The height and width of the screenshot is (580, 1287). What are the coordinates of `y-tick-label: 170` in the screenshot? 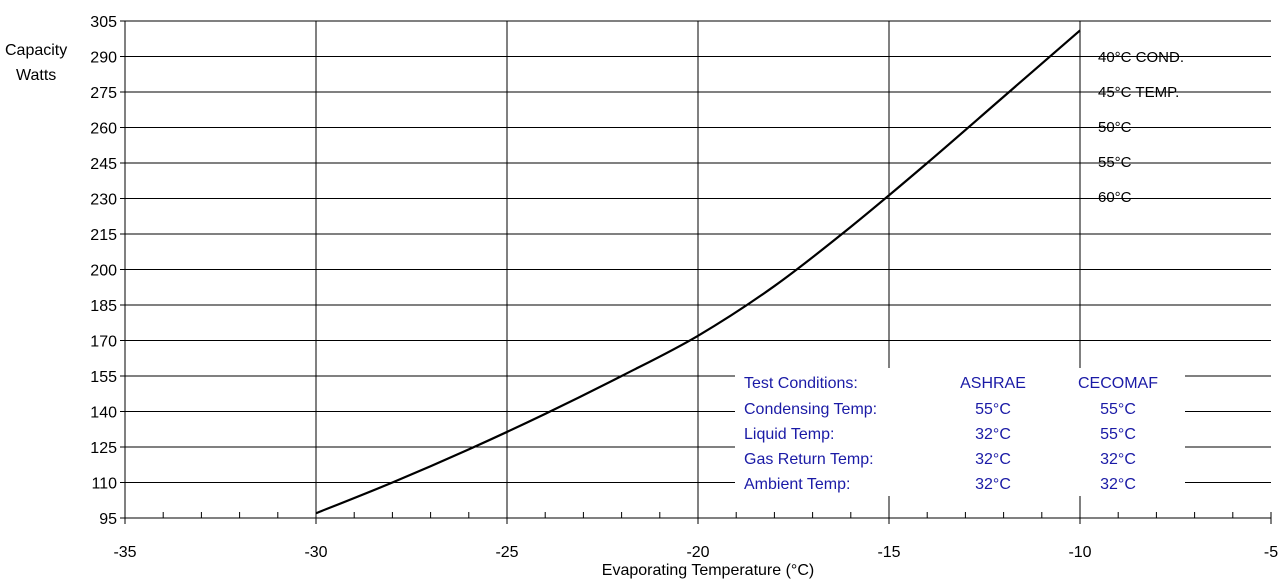 It's located at (103, 342).